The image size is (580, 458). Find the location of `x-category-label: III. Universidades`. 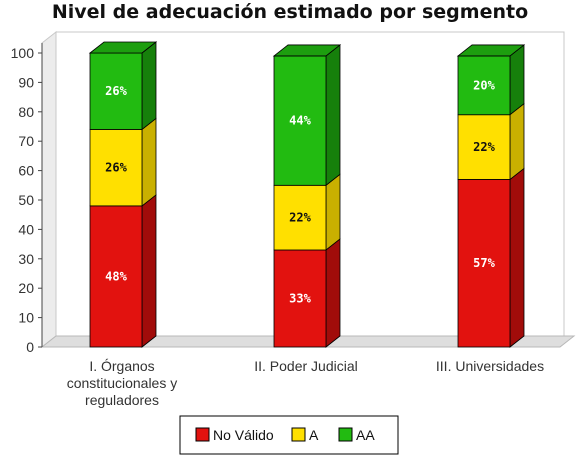

x-category-label: III. Universidades is located at coordinates (490, 366).